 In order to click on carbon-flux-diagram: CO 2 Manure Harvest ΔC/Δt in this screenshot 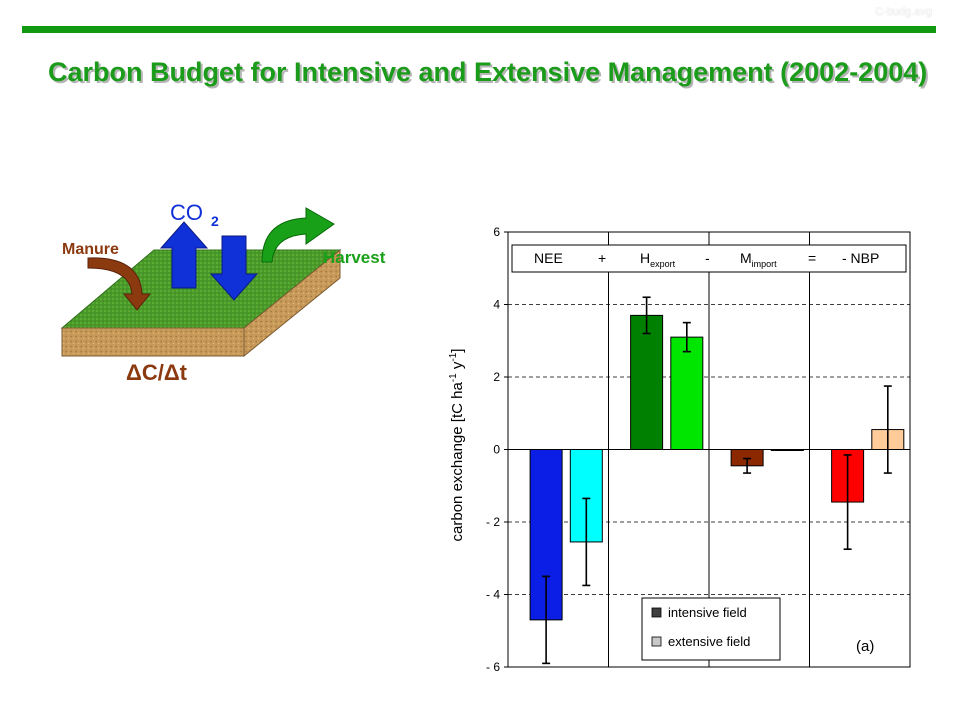, I will do `click(223, 292)`.